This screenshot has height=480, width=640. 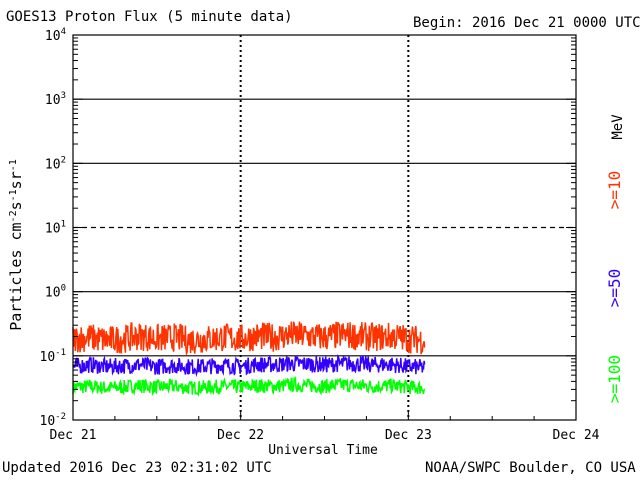 I want to click on y-tick-label-0: 10⁻², so click(x=53, y=420).